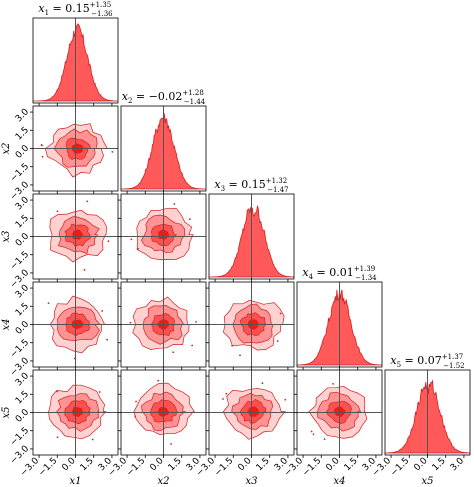 The width and height of the screenshot is (474, 487). What do you see at coordinates (100, 5) in the screenshot?
I see `title-err-plus: +1.35` at bounding box center [100, 5].